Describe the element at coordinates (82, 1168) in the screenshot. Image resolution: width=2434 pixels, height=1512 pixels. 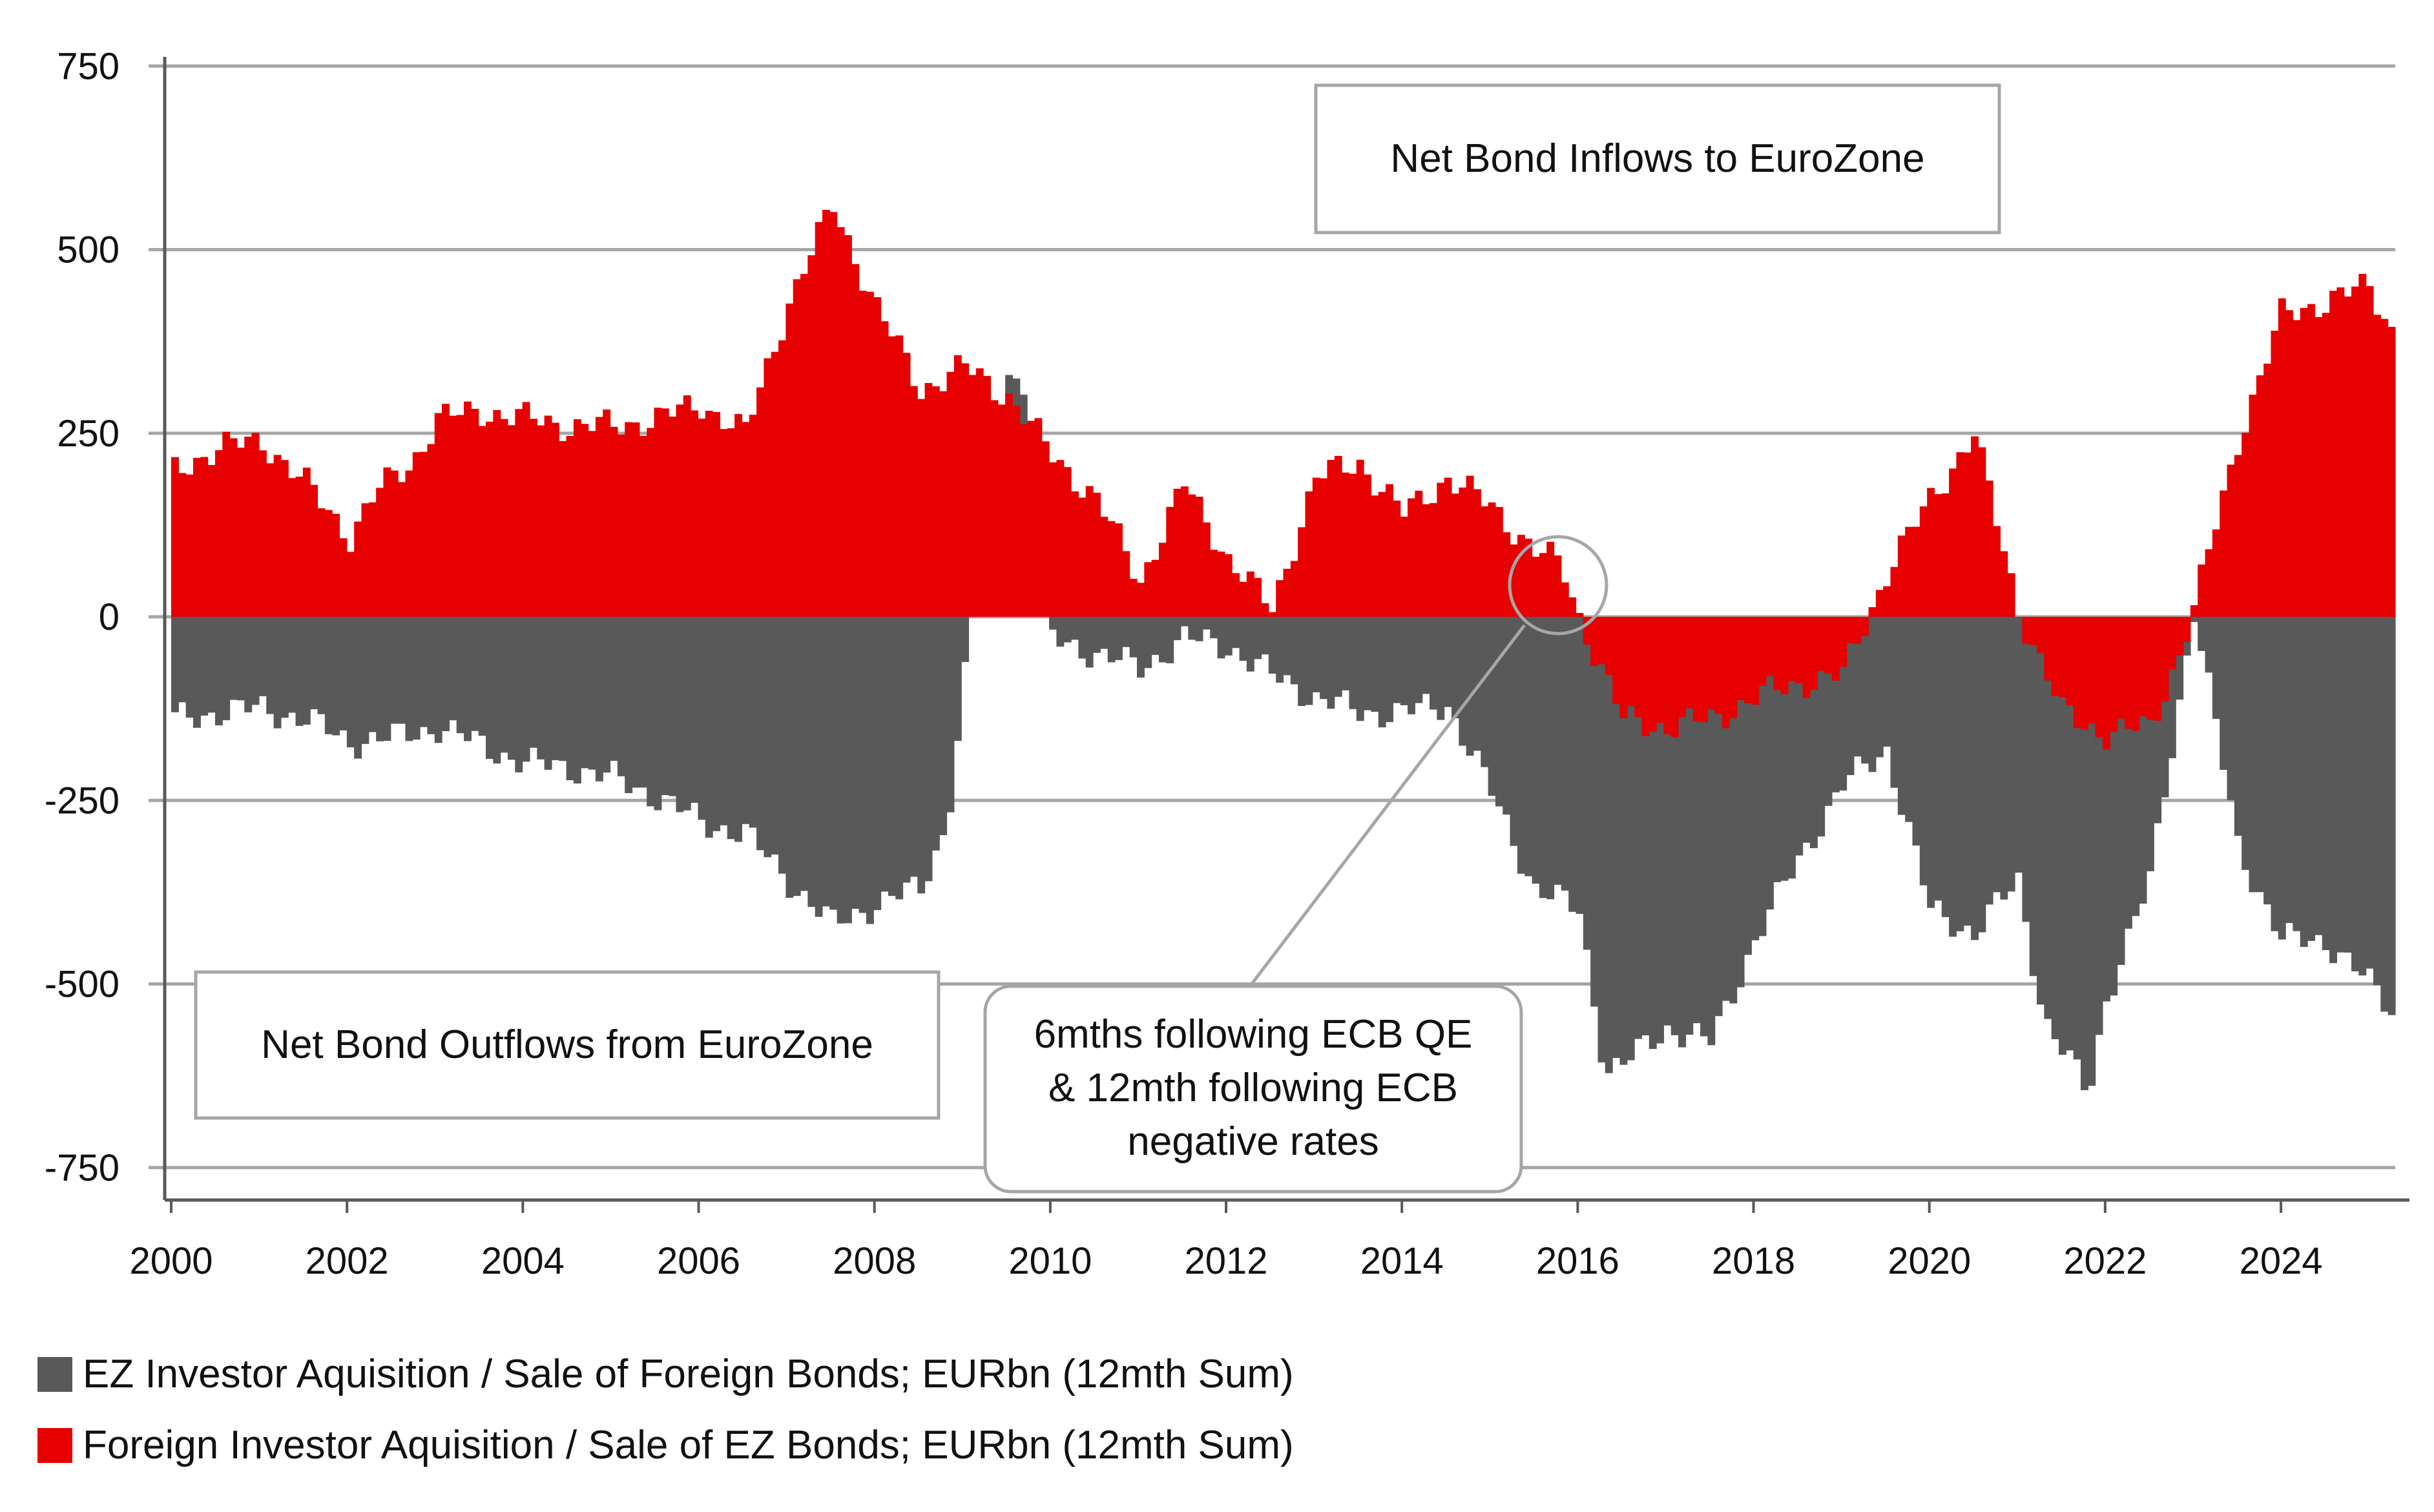
I see `y-tick-label: -750` at that location.